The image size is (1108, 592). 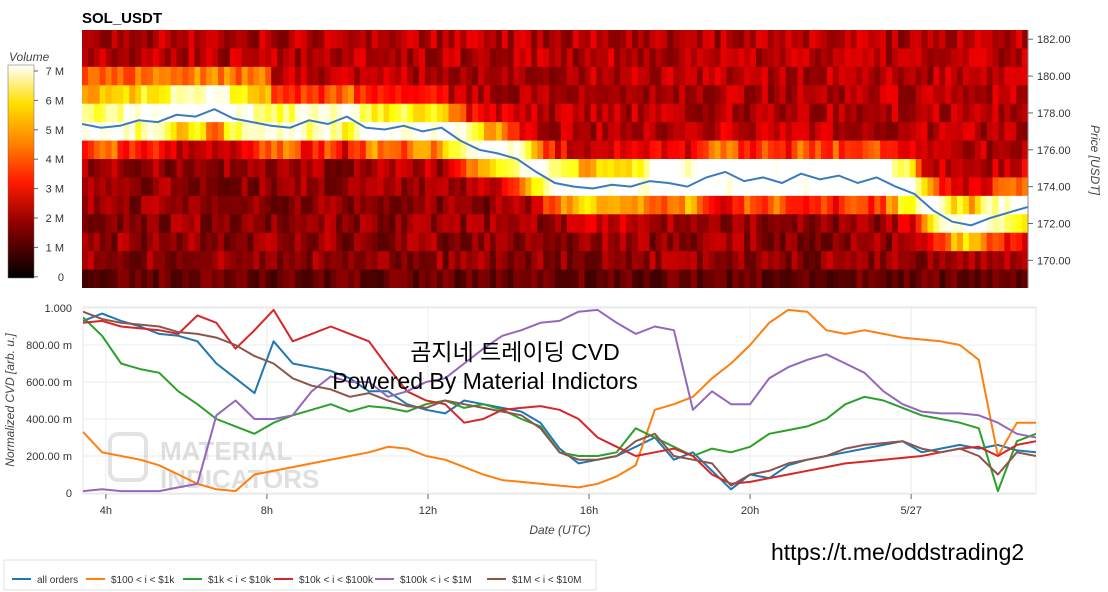 What do you see at coordinates (546, 580) in the screenshot?
I see `legend-item-s1m: $1M < i < $10M` at bounding box center [546, 580].